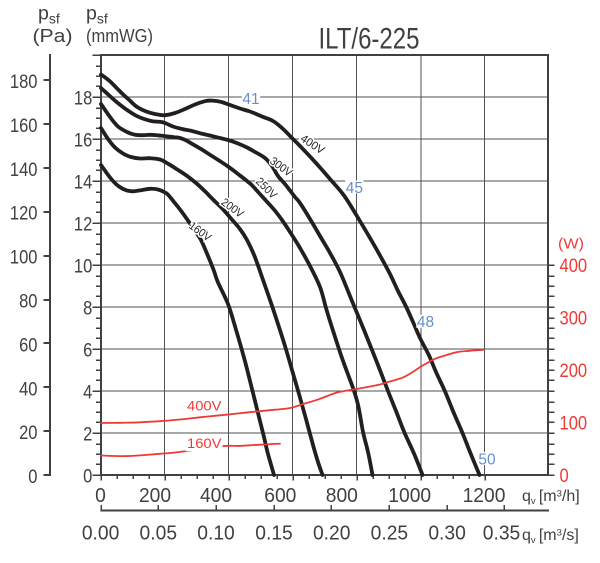 This screenshot has width=600, height=563. I want to click on svg-text: 400V, so click(204, 405).